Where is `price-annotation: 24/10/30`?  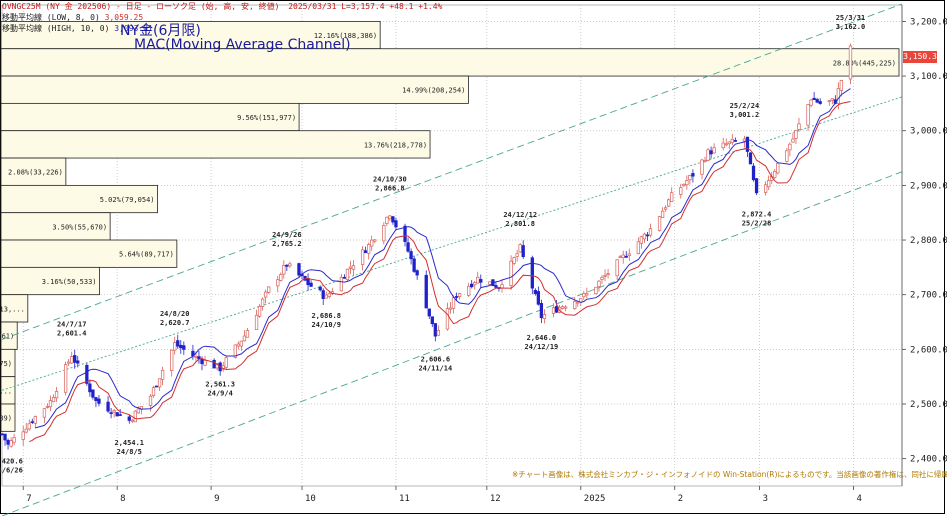 price-annotation: 24/10/30 is located at coordinates (390, 180).